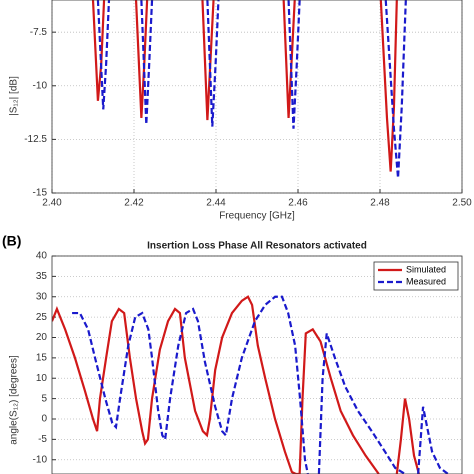  I want to click on x-tick-label: 2.46, so click(298, 203).